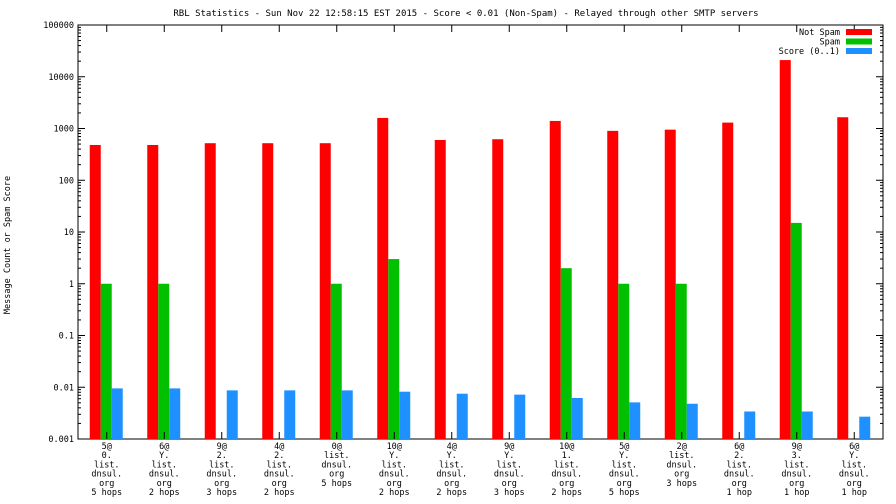 The height and width of the screenshot is (504, 896). Describe the element at coordinates (106, 470) in the screenshot. I see `x-tick-label: 5@ 0. list. dnsul. org 5 hops` at that location.